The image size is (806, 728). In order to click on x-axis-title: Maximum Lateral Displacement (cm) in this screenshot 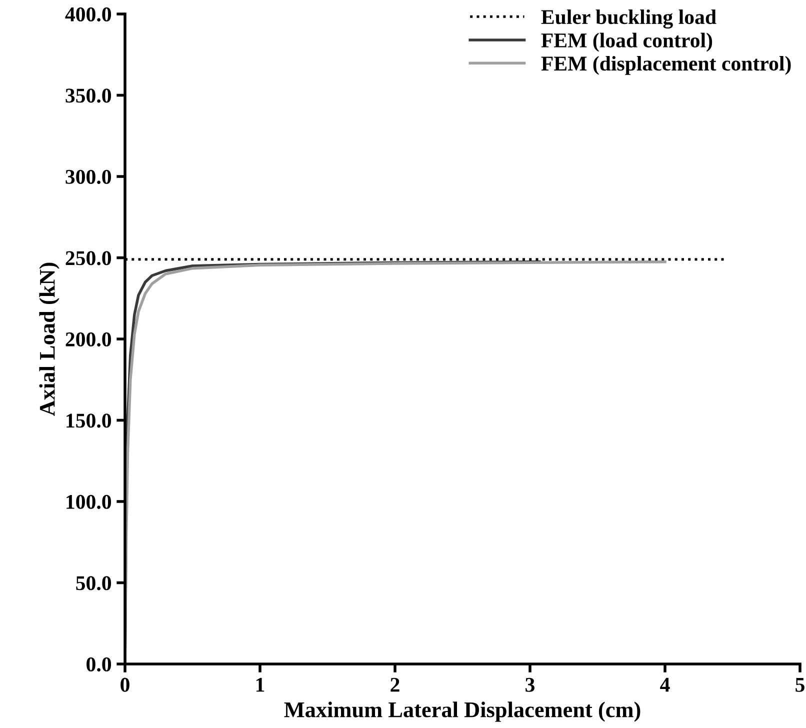, I will do `click(462, 712)`.